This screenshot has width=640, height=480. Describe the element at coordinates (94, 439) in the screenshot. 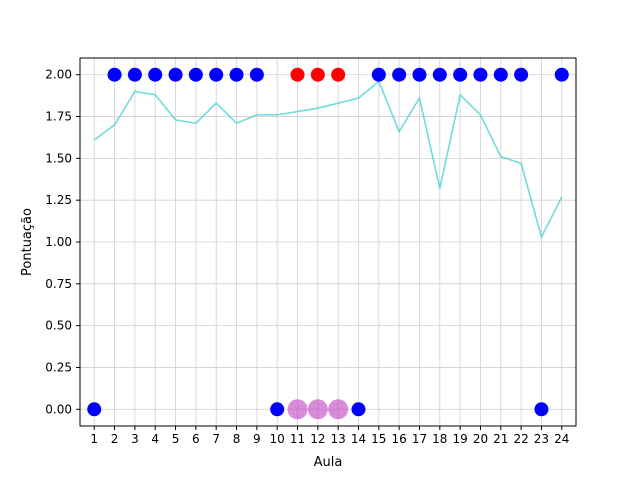

I see `x-tick-label: 1` at that location.